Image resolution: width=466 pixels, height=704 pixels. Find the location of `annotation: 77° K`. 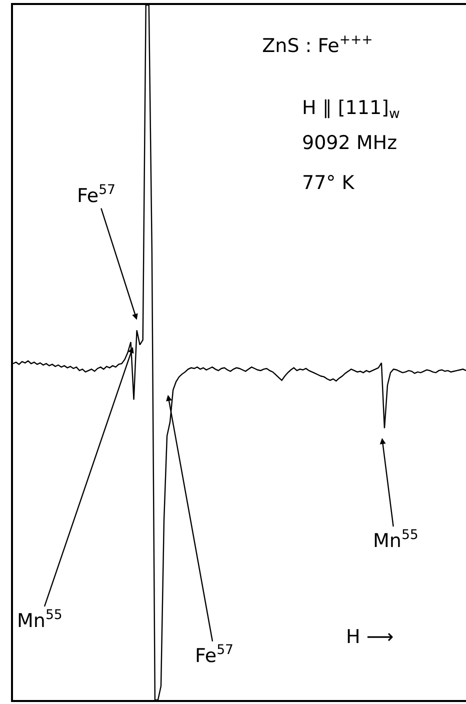

annotation: 77° K is located at coordinates (328, 183).